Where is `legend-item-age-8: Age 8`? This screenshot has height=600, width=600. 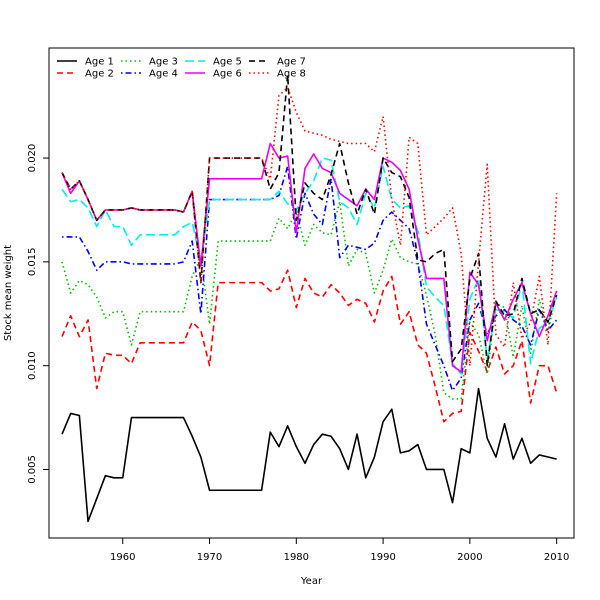
legend-item-age-8: Age 8 is located at coordinates (277, 74).